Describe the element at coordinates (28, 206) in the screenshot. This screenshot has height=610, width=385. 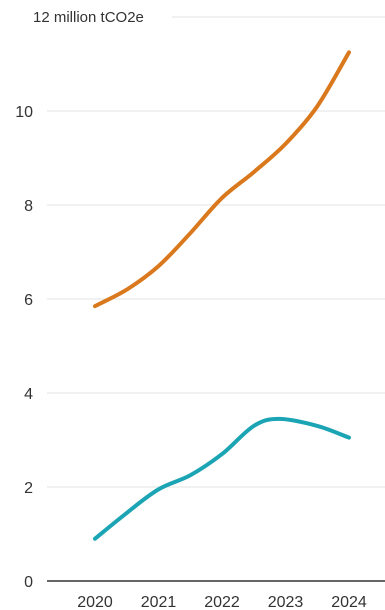
I see `y-tick-label: 8` at that location.